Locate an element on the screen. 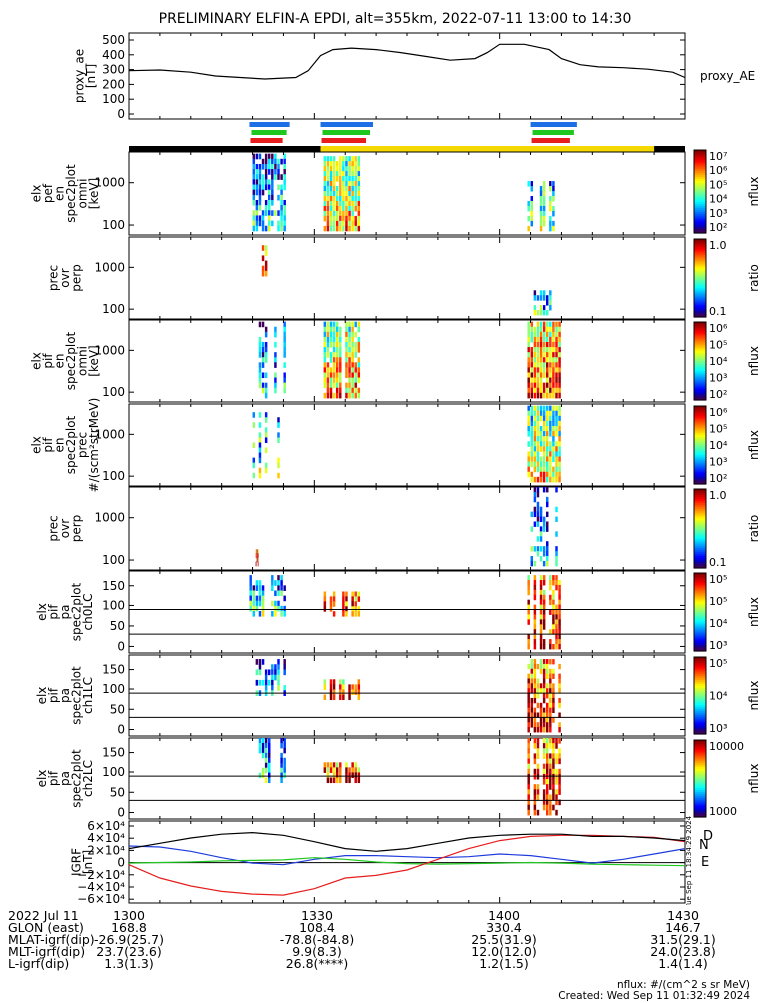 Image resolution: width=775 pixels, height=1003 pixels. proxy-ae-series-line is located at coordinates (407, 61).